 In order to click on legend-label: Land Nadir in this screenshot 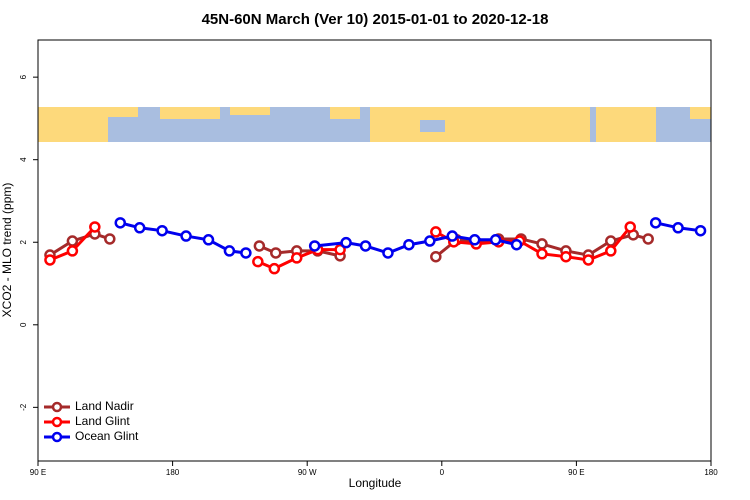, I will do `click(104, 406)`.